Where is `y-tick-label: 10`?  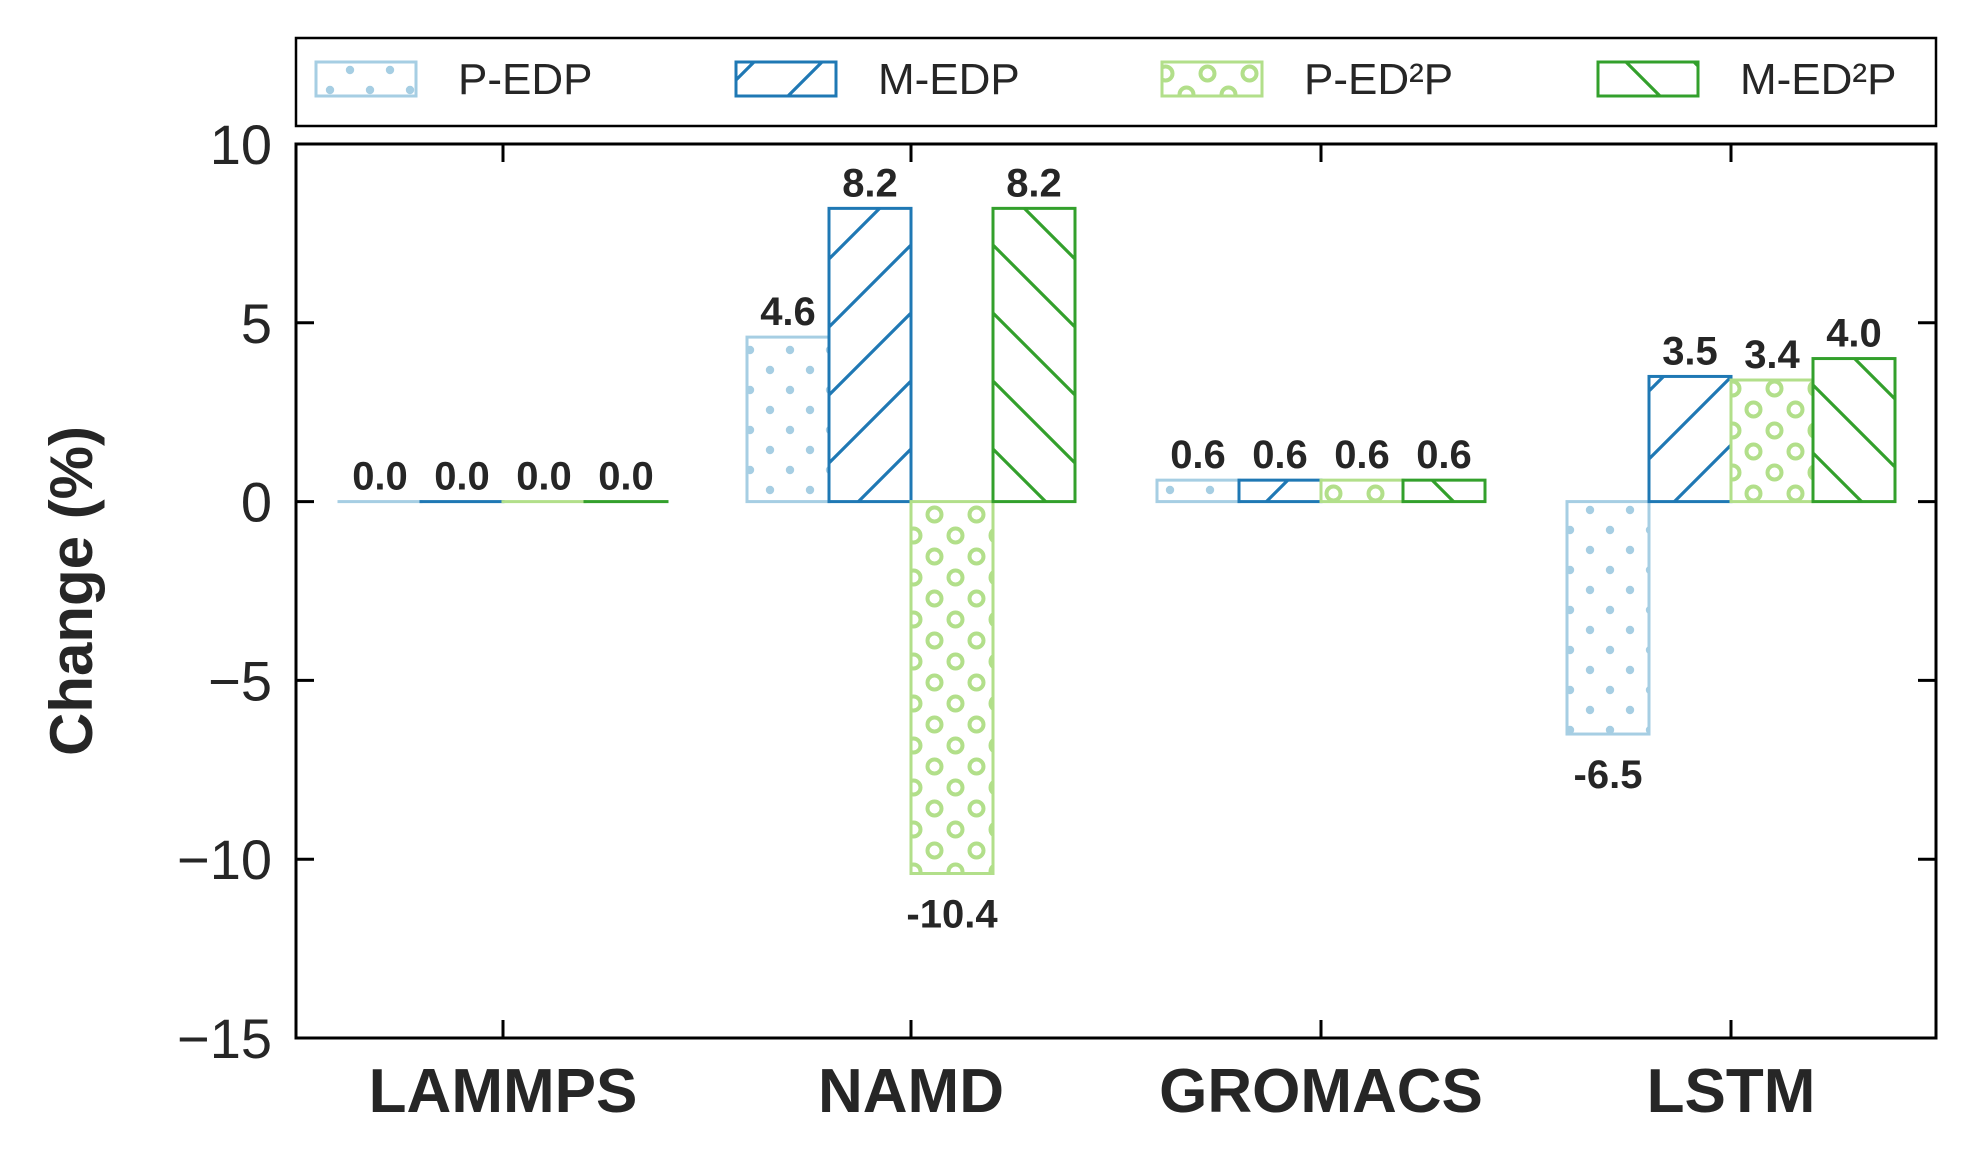 y-tick-label: 10 is located at coordinates (241, 144).